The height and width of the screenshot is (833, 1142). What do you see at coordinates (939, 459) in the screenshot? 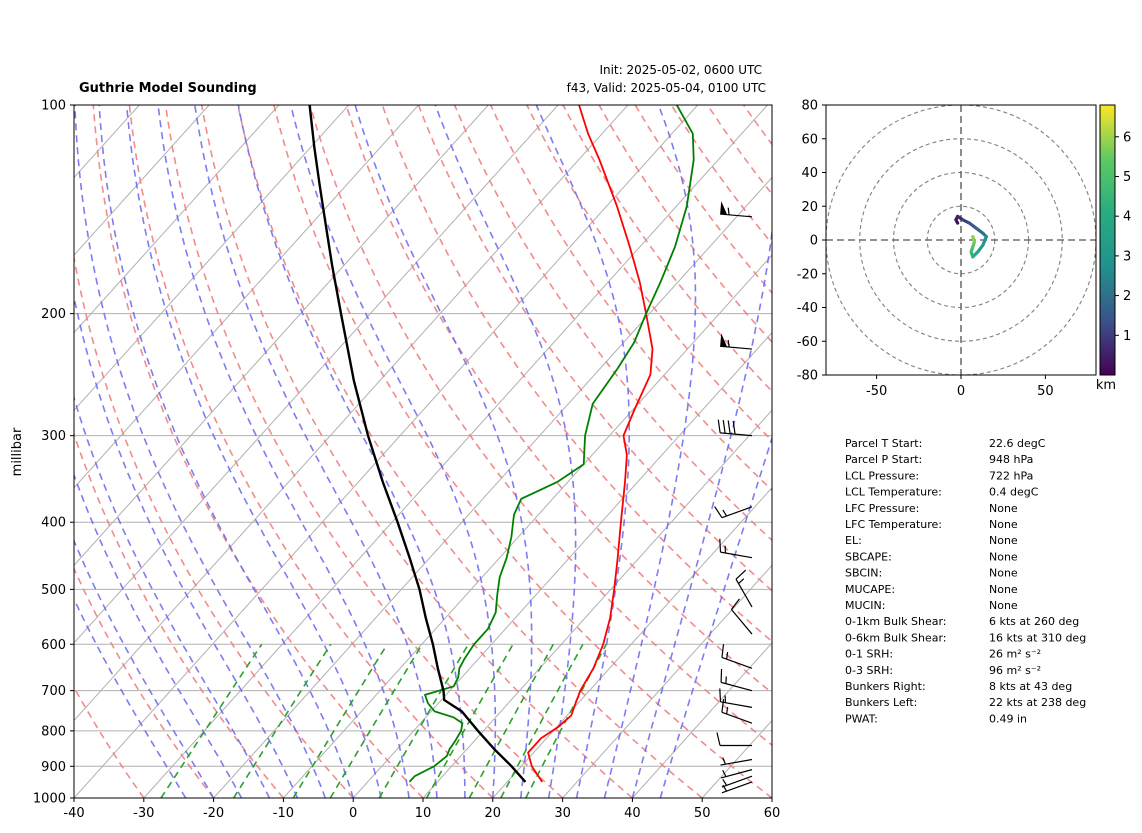
I see `parameter-row: Parcel P Start: 948 hPa` at bounding box center [939, 459].